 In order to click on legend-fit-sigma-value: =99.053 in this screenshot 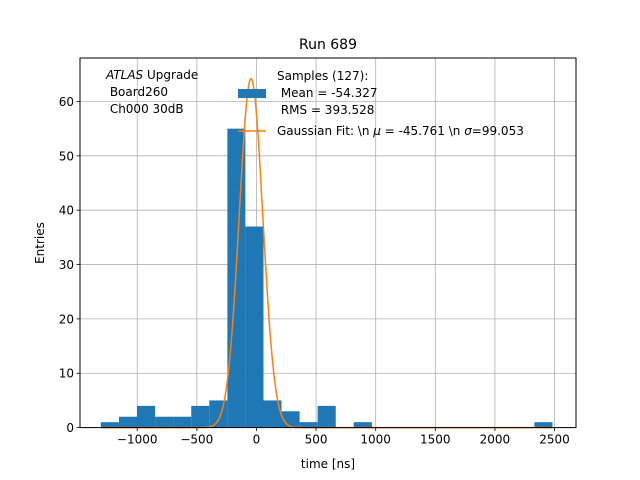, I will do `click(498, 131)`.